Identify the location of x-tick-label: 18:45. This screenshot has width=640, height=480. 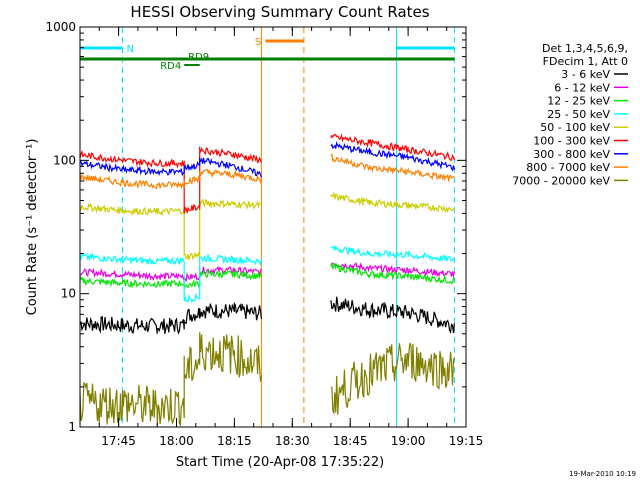
(350, 441).